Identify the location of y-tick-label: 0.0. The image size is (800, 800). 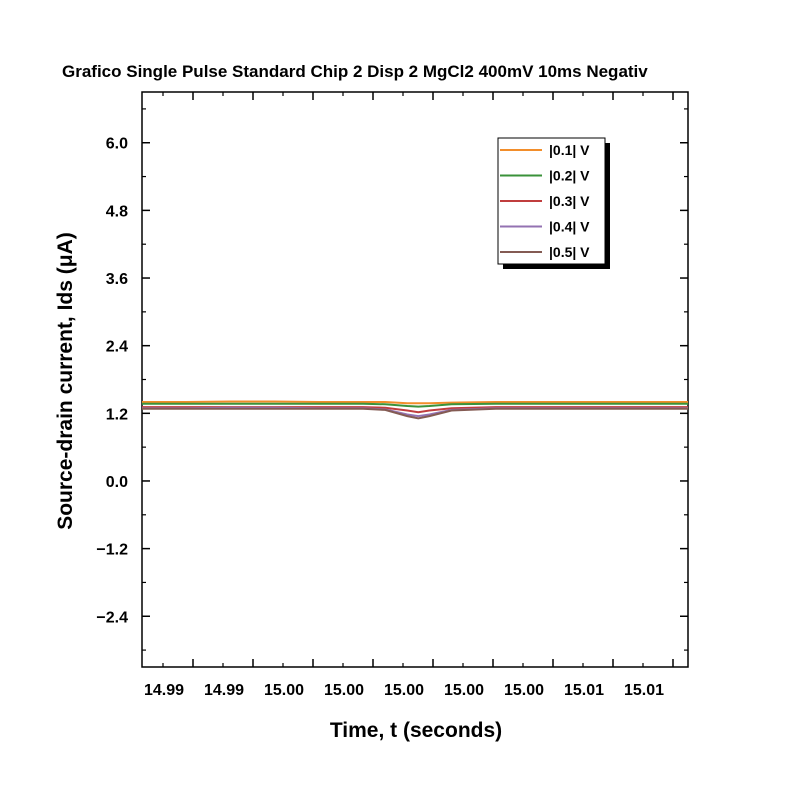
(117, 482).